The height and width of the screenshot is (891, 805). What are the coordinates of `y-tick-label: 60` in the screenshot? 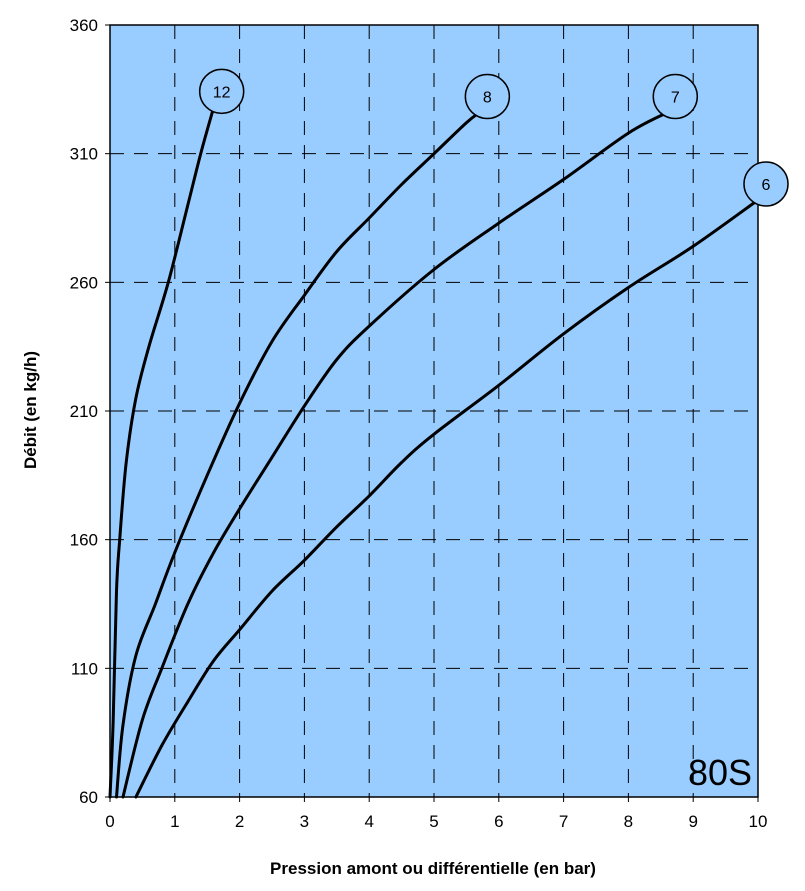 It's located at (88, 797).